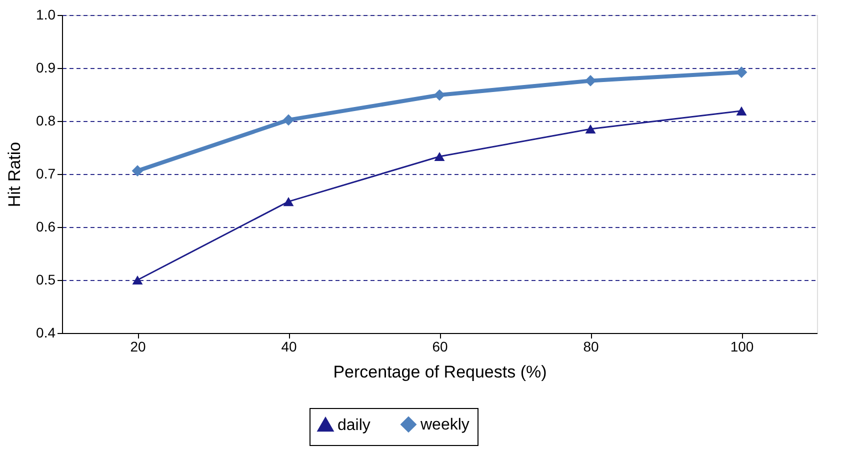 This screenshot has height=451, width=867. What do you see at coordinates (354, 425) in the screenshot?
I see `legend-label: daily` at bounding box center [354, 425].